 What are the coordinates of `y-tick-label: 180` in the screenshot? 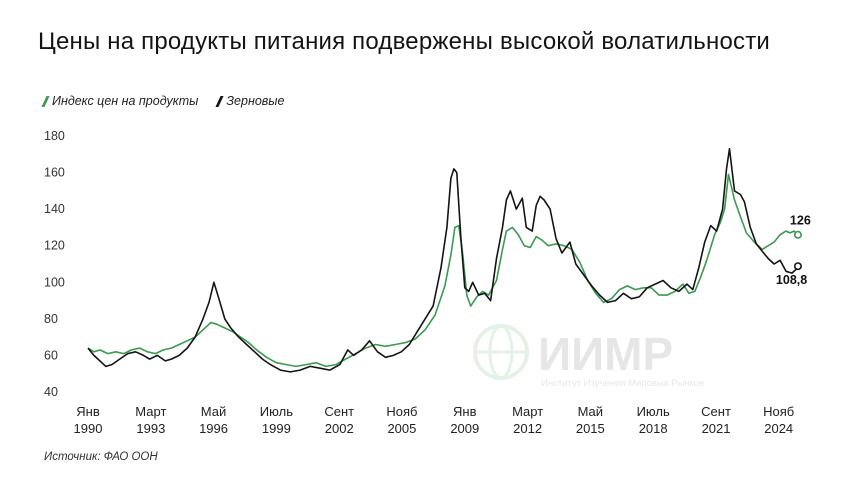 It's located at (54, 136).